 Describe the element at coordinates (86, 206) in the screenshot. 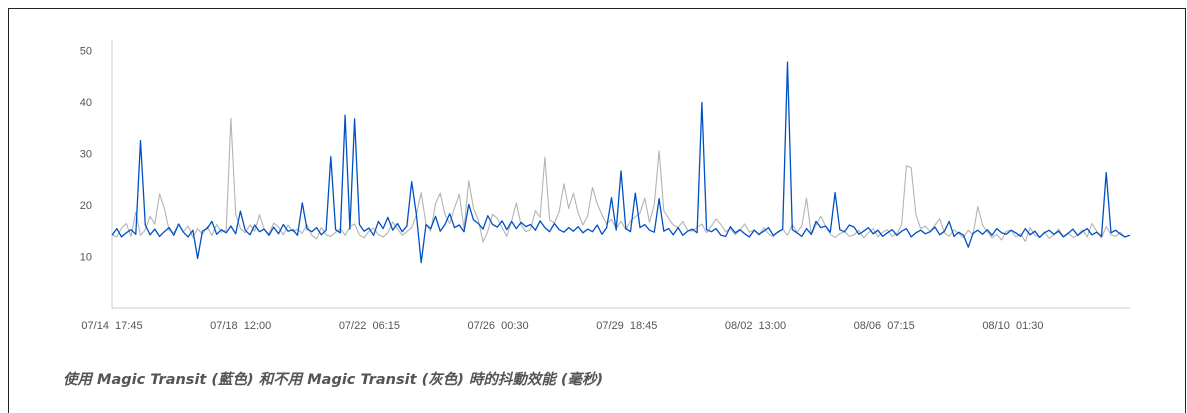

I see `y-tick-label: 20` at that location.